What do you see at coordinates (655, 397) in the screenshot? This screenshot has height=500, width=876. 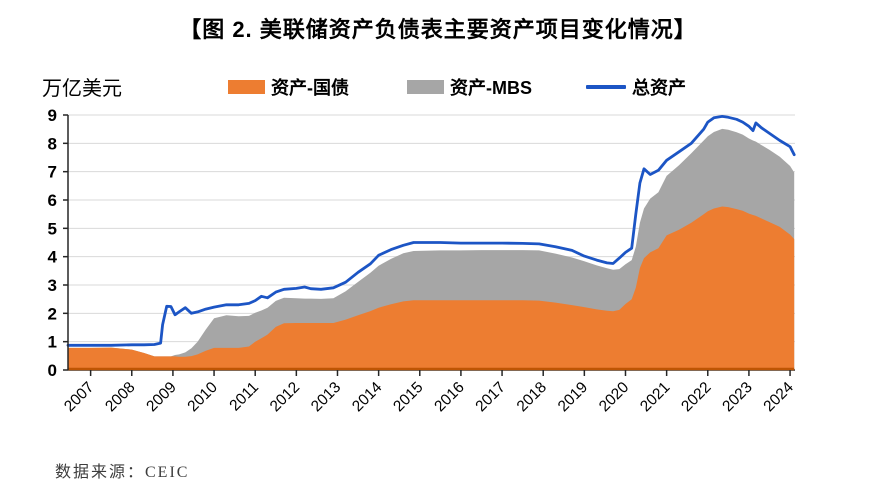 I see `x-tick-label: 2021` at bounding box center [655, 397].